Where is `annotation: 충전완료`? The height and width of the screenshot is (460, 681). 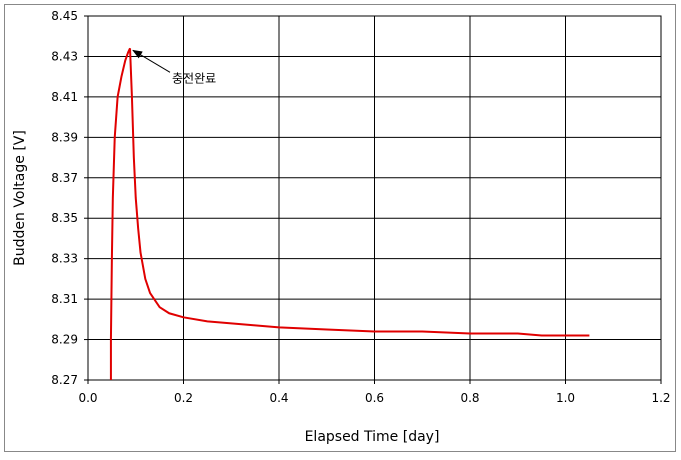 annotation: 충전완료 is located at coordinates (194, 78).